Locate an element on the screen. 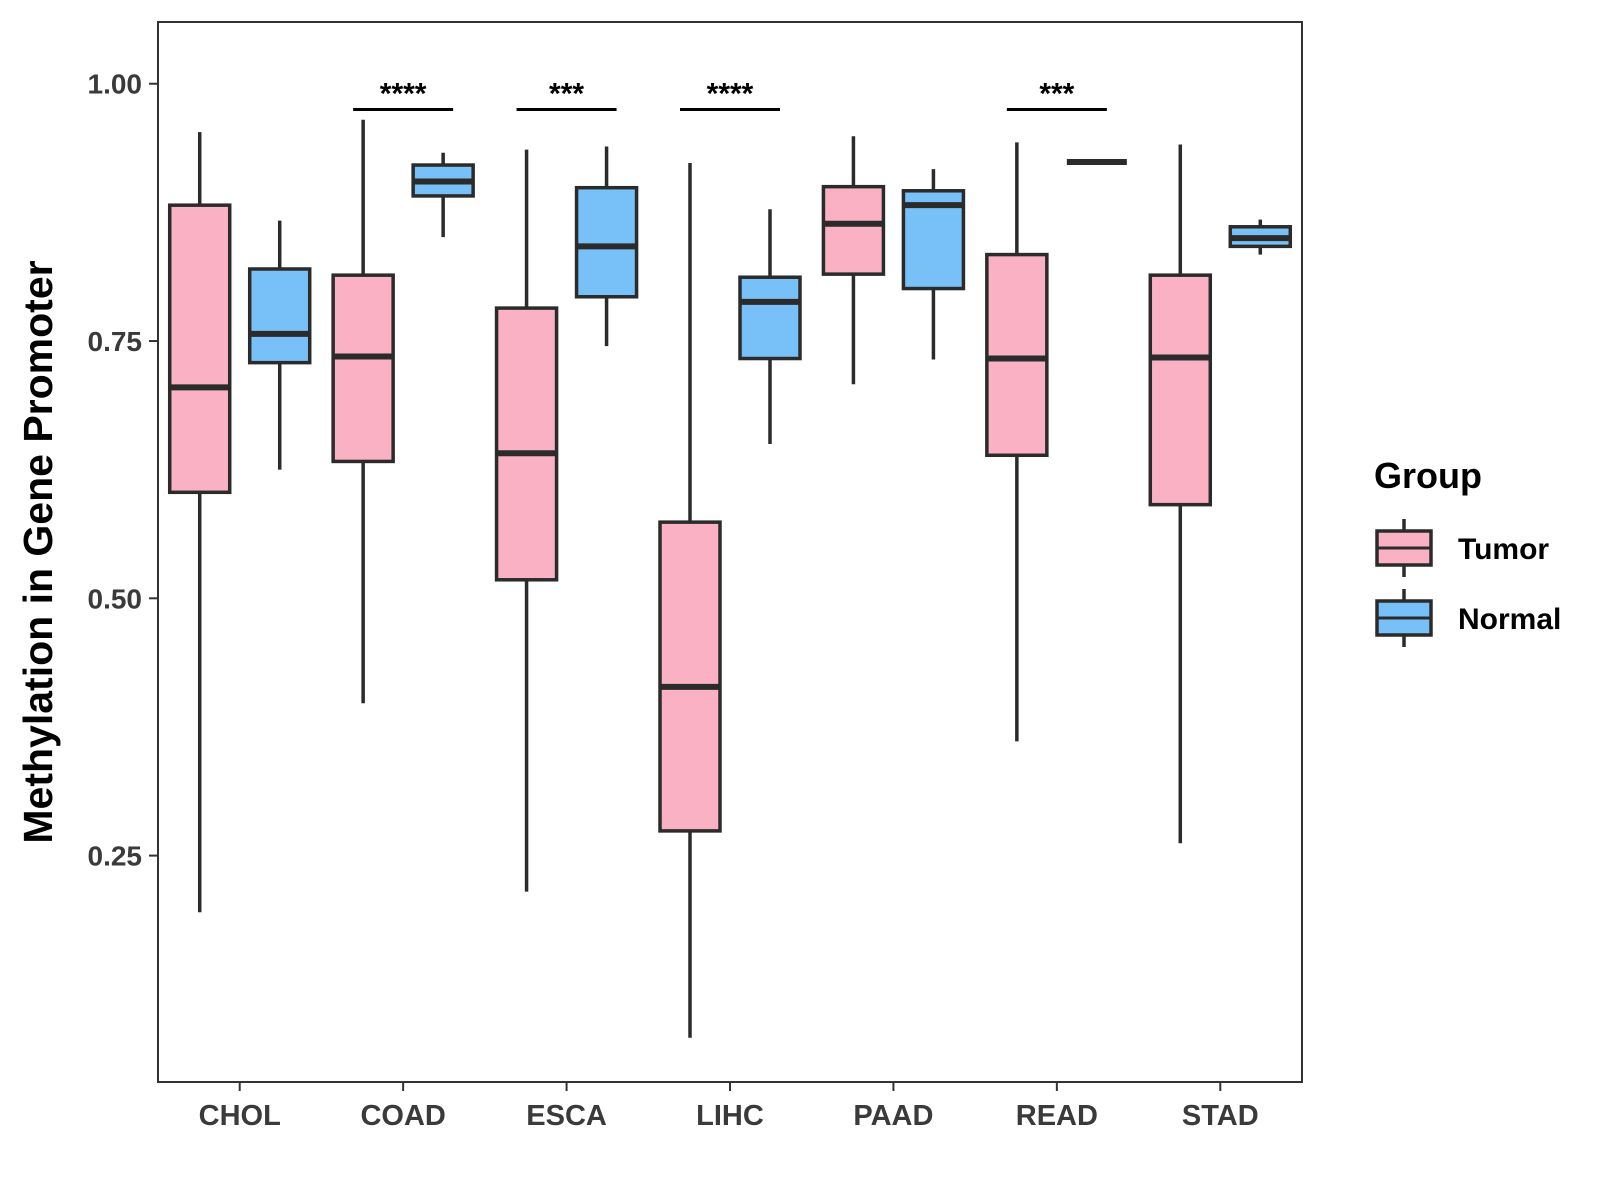 The image size is (1600, 1200). y-tick-label: 0.75 is located at coordinates (115, 341).